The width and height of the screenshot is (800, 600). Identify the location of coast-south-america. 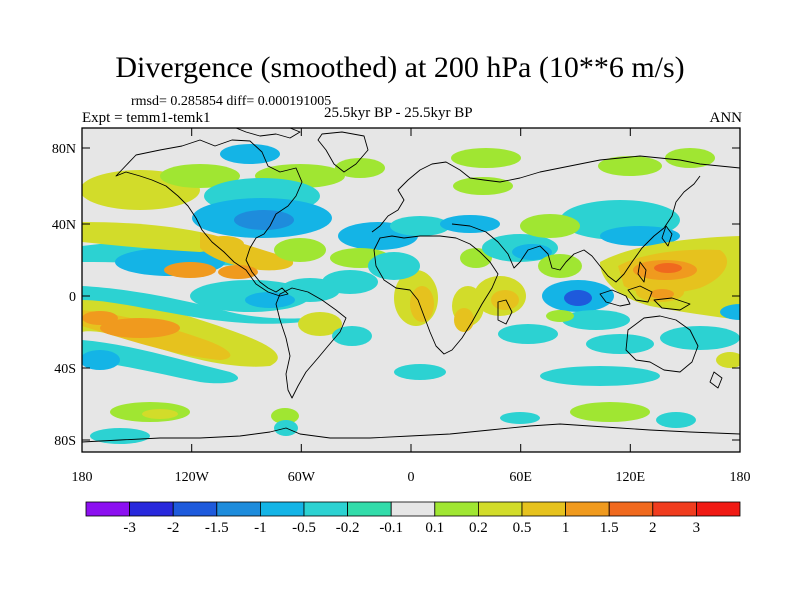
(311, 343).